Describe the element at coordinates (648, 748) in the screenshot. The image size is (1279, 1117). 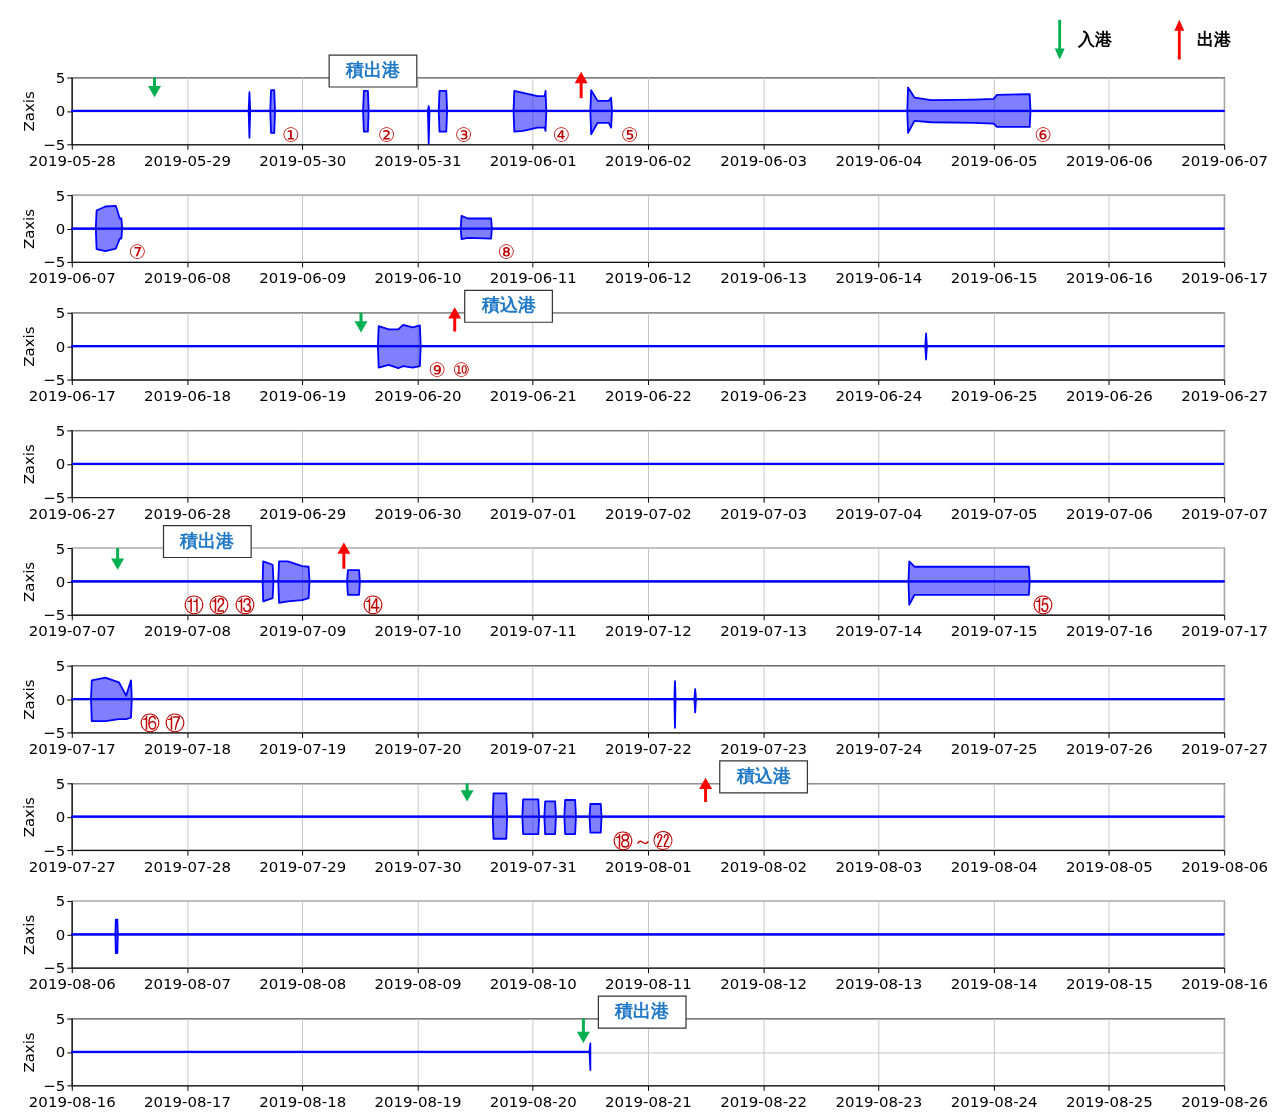
I see `x-tick-label: 2019-07-22` at that location.